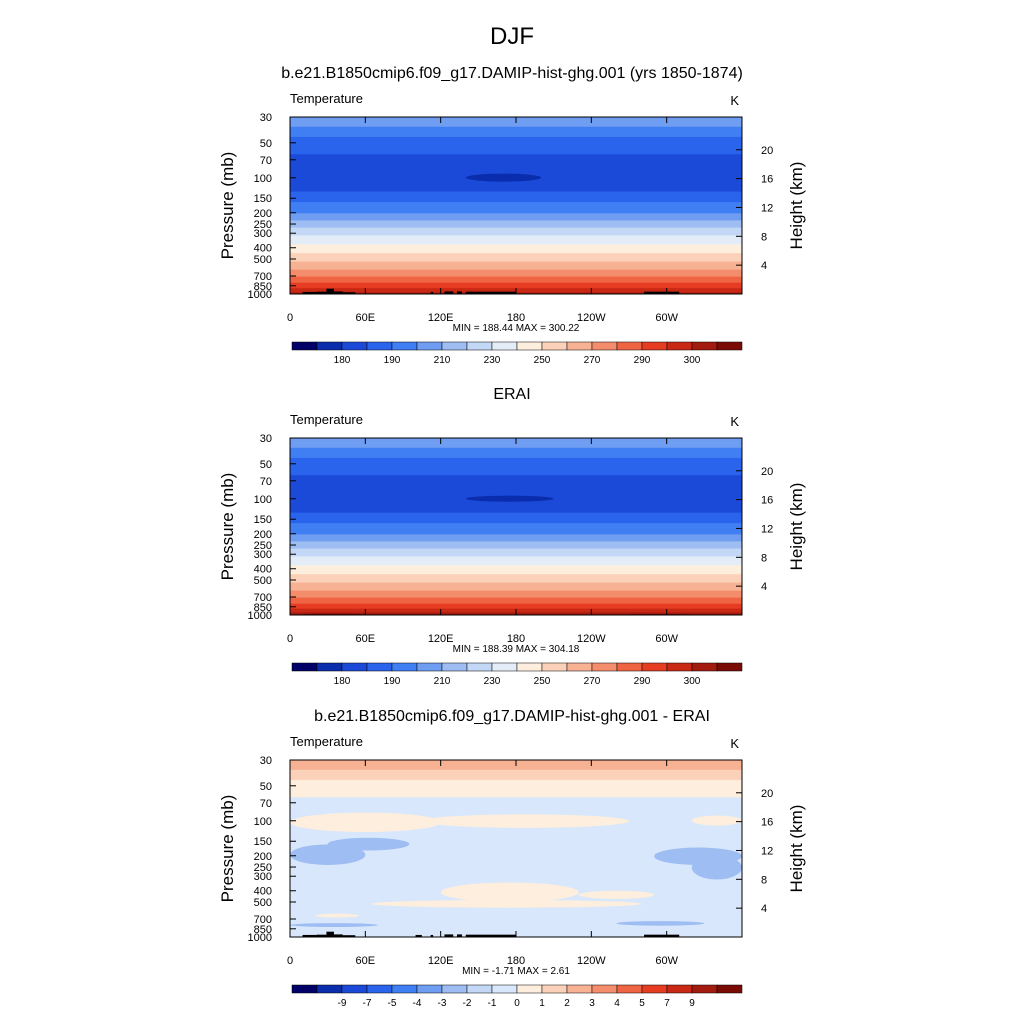 The image size is (1024, 1024). I want to click on y-axis-label-right: Height (km), so click(796, 206).